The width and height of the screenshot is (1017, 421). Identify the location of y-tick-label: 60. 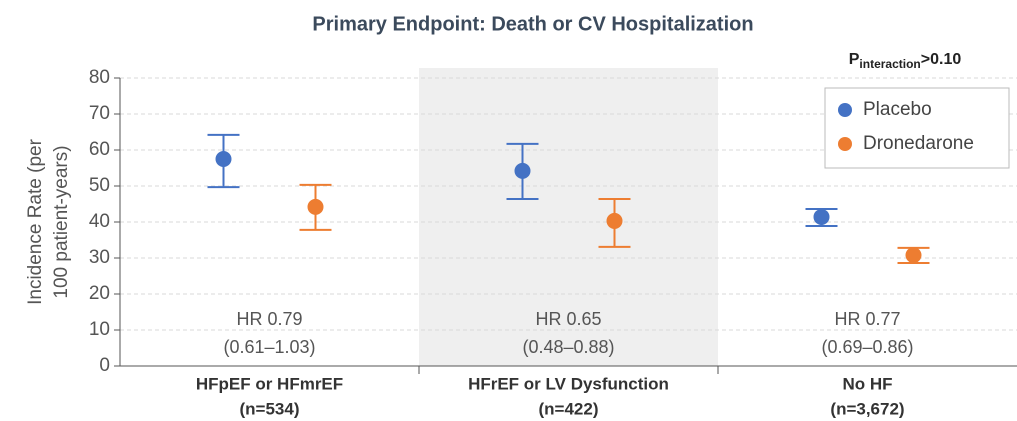
(99, 149).